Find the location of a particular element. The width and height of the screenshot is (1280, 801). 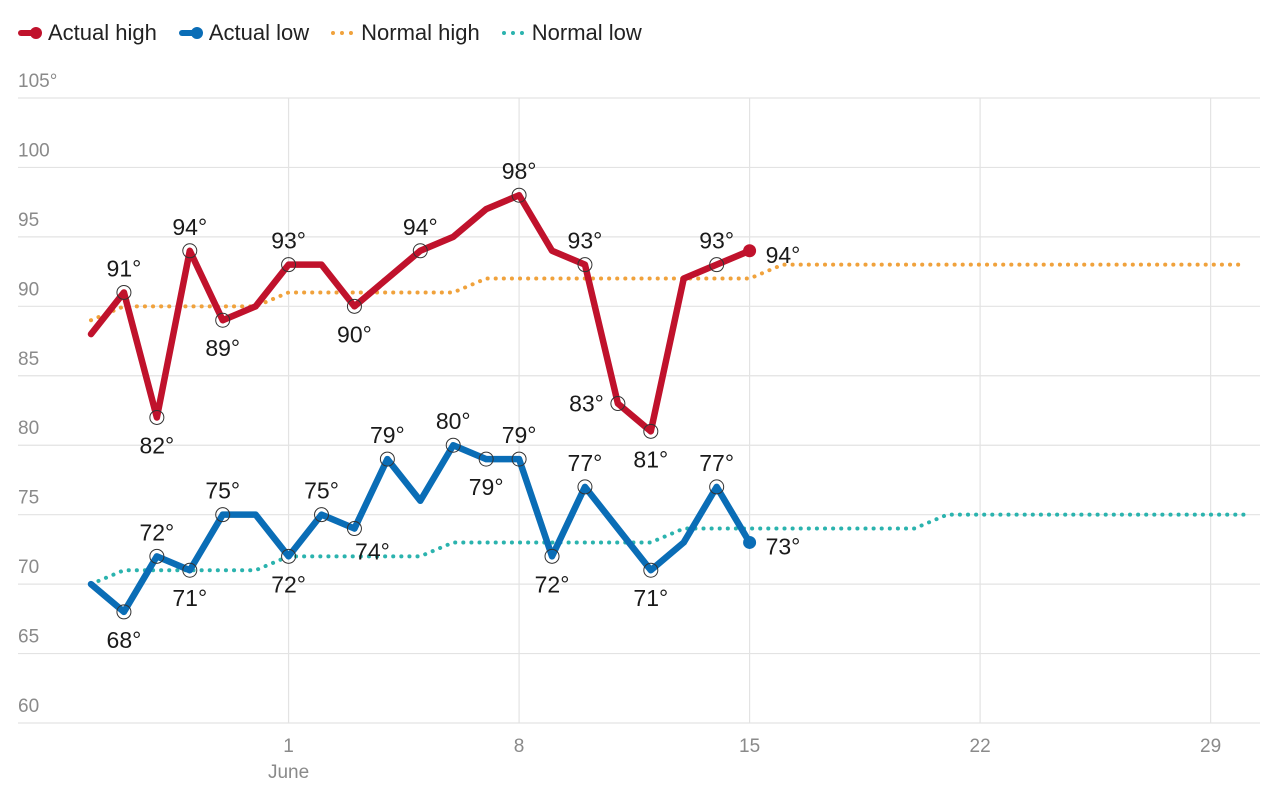

legend-item-actual-high: Actual high is located at coordinates (87, 33).